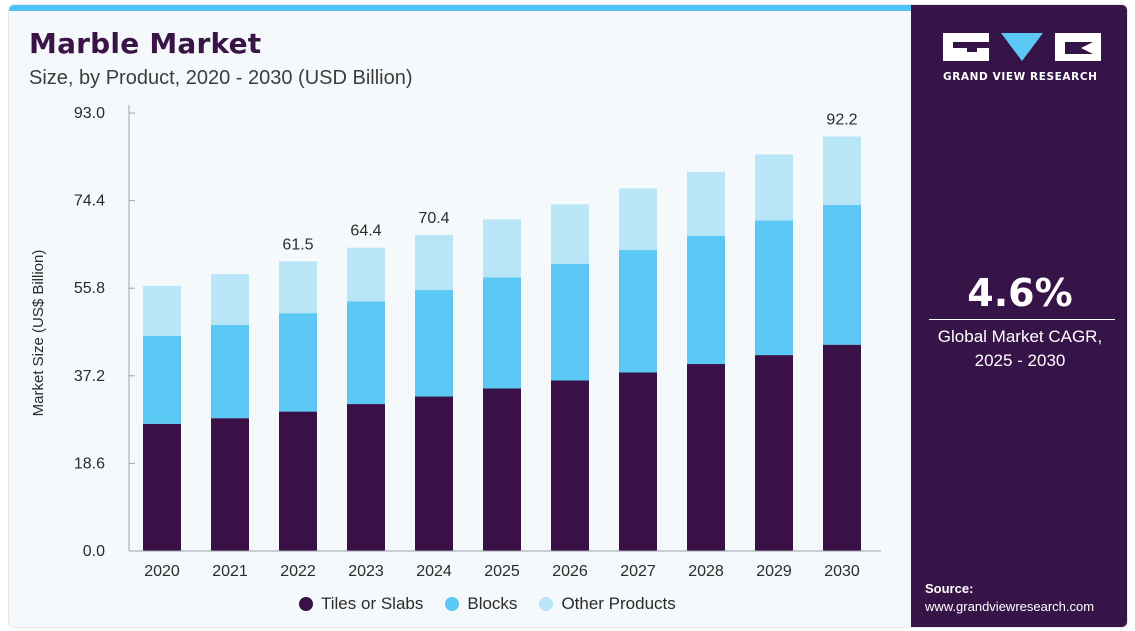 This screenshot has width=1135, height=631. Describe the element at coordinates (434, 343) in the screenshot. I see `bar-blocks-2024` at that location.